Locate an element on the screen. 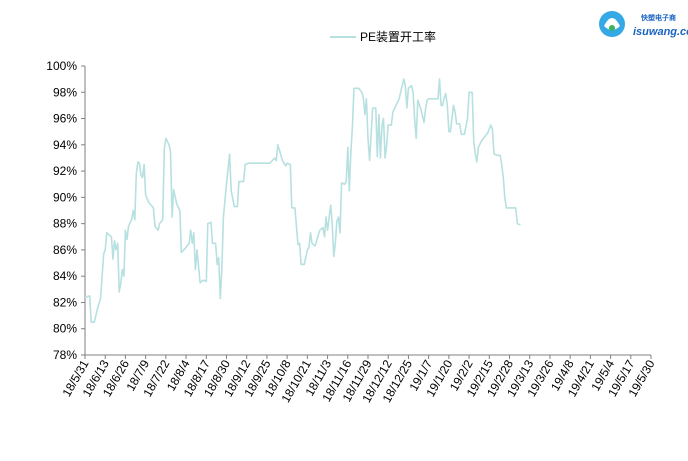 Image resolution: width=688 pixels, height=461 pixels. y-tick-label: 84% is located at coordinates (65, 276).